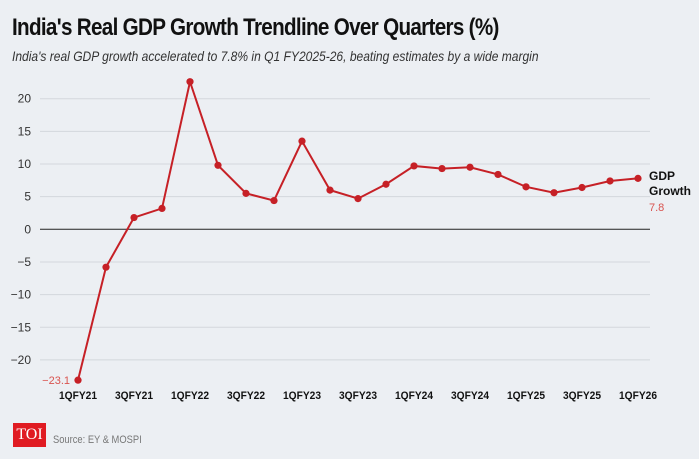 The image size is (699, 459). Describe the element at coordinates (386, 184) in the screenshot. I see `data-point-4QFY23` at that location.